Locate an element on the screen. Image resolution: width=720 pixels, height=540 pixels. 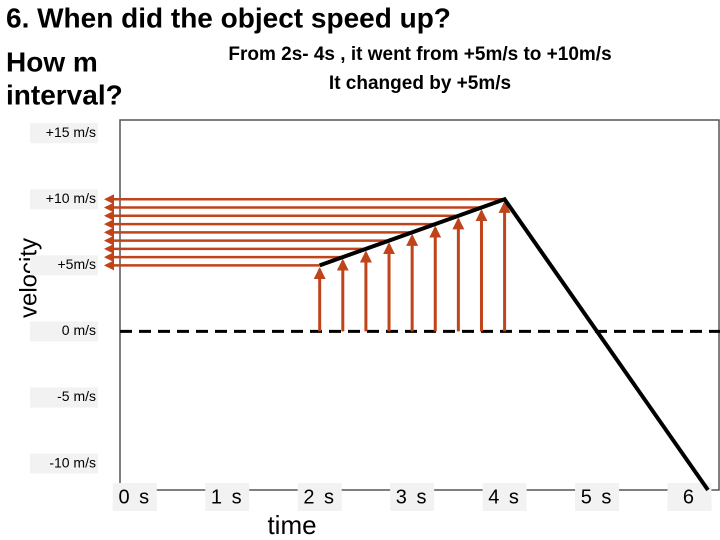
x-tick-label: 5 s is located at coordinates (597, 497).